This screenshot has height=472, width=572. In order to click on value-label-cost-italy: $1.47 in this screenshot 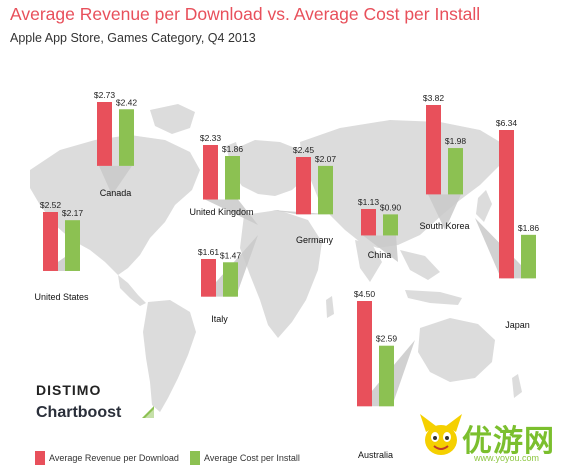, I will do `click(231, 255)`.